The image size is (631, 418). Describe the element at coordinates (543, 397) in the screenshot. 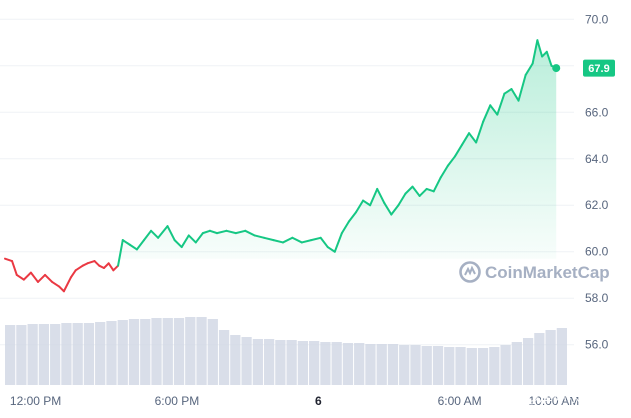

I see `overlay-caption: 知乎 @泽畔东篱` at that location.